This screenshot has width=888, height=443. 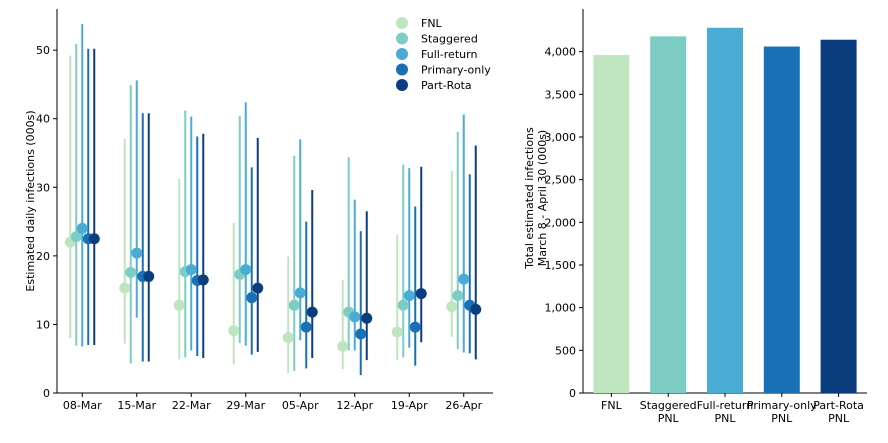 I want to click on right-x-tick-label-line1: Staggered, so click(x=668, y=405).